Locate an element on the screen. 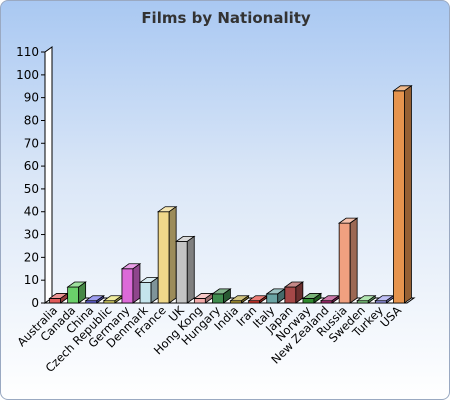  y-tick-label: 30 is located at coordinates (31, 235).